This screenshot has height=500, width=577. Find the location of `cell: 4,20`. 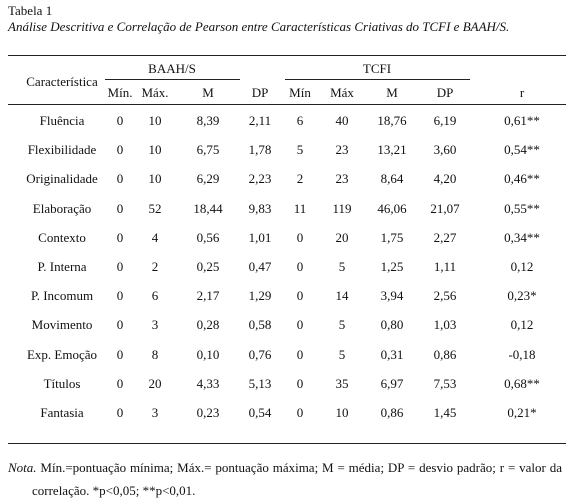

cell: 4,20 is located at coordinates (445, 179).